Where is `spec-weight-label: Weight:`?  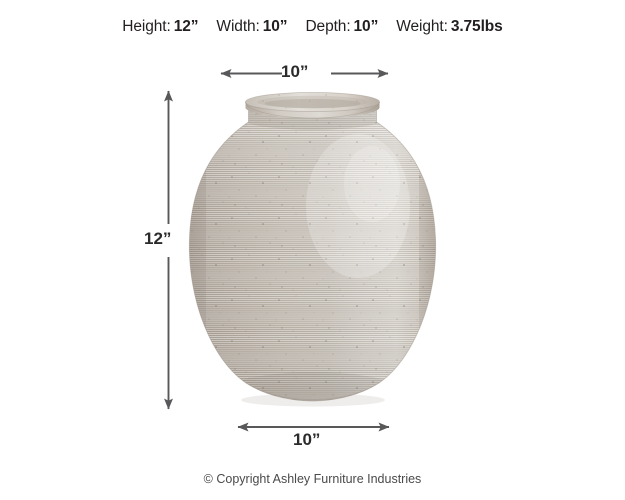
spec-weight-label: Weight: is located at coordinates (422, 26).